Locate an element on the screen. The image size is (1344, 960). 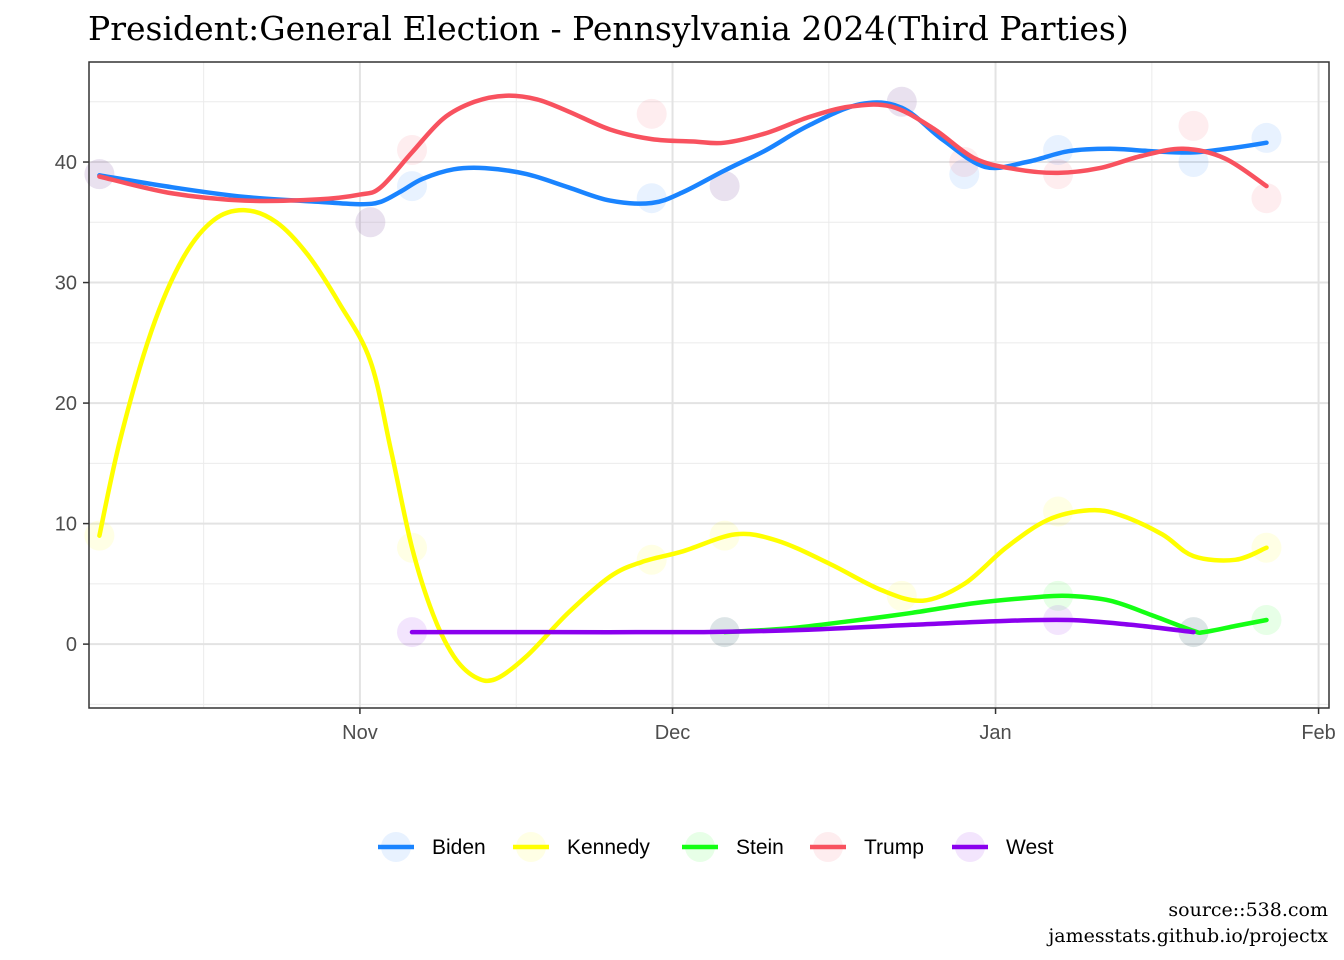
legend-label-biden: Biden is located at coordinates (459, 847).